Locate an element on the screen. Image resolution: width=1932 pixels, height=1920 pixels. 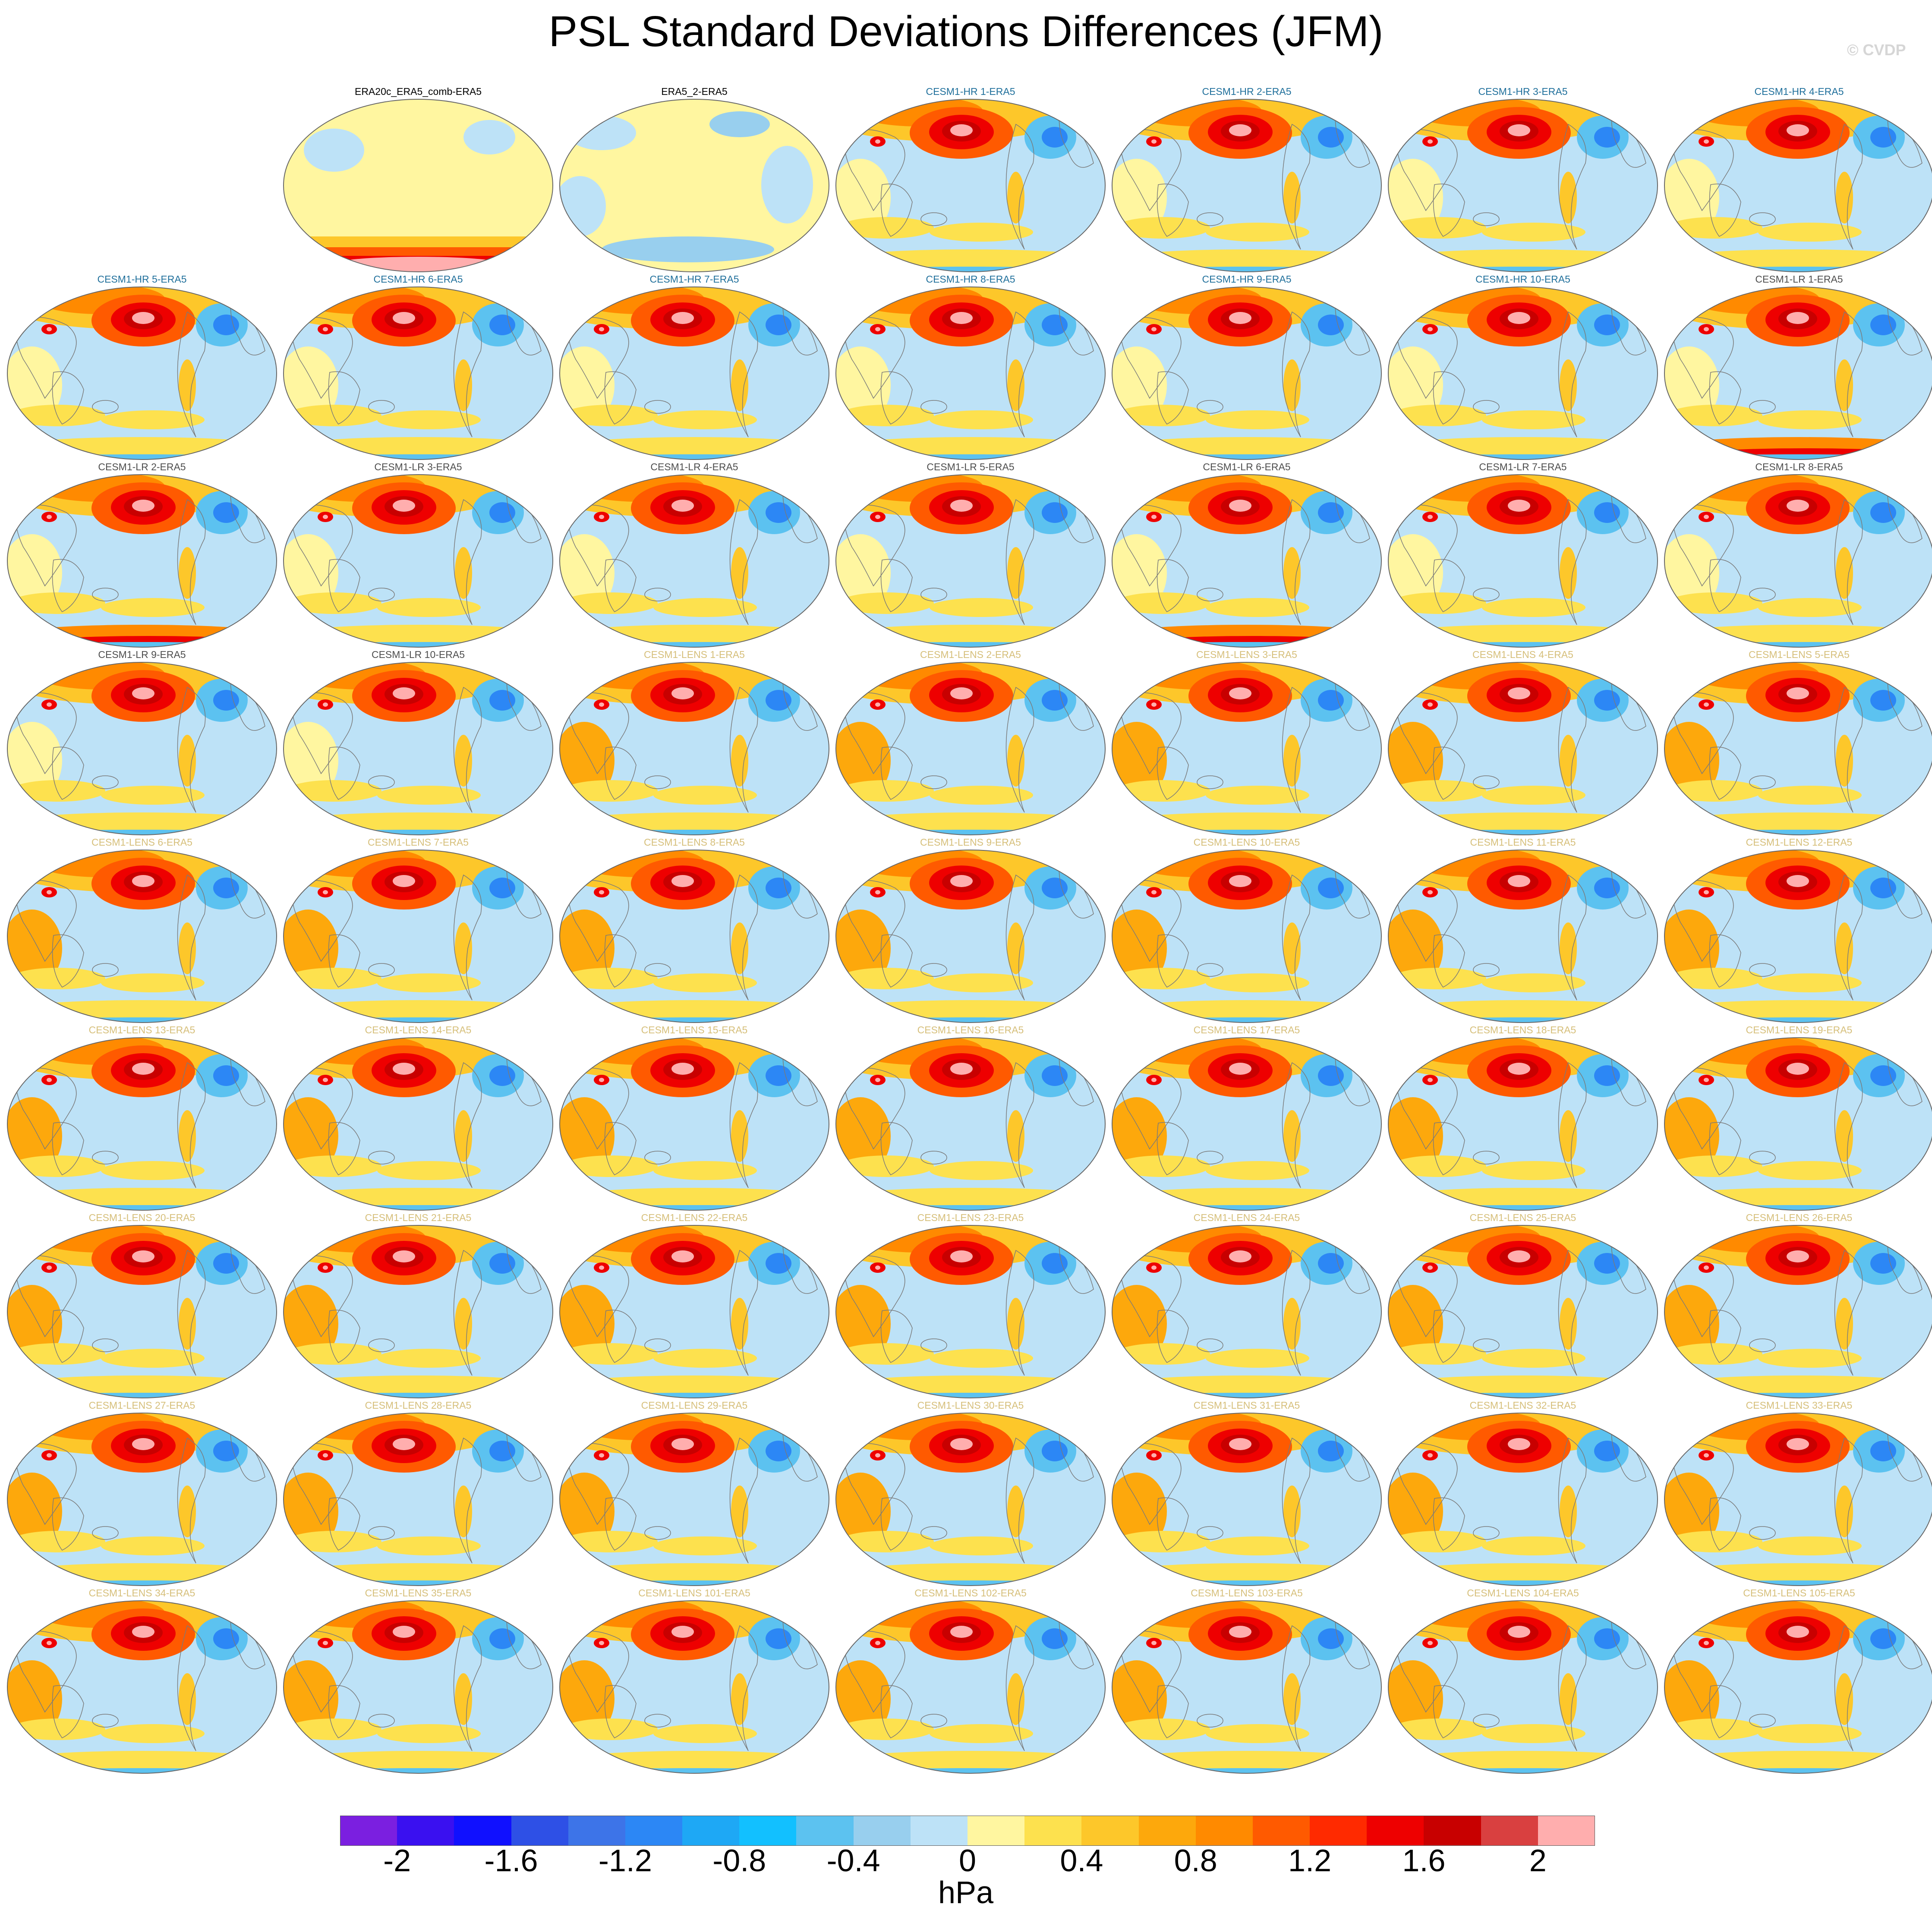
map-panel: CESM1-LR 6-ERA5 is located at coordinates (1246, 555).